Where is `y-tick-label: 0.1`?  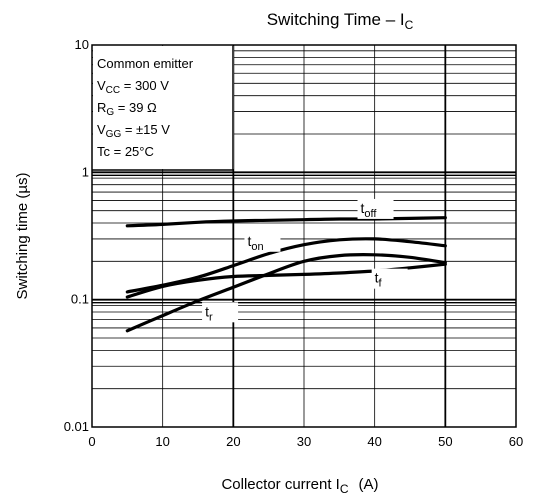 y-tick-label: 0.1 is located at coordinates (80, 299).